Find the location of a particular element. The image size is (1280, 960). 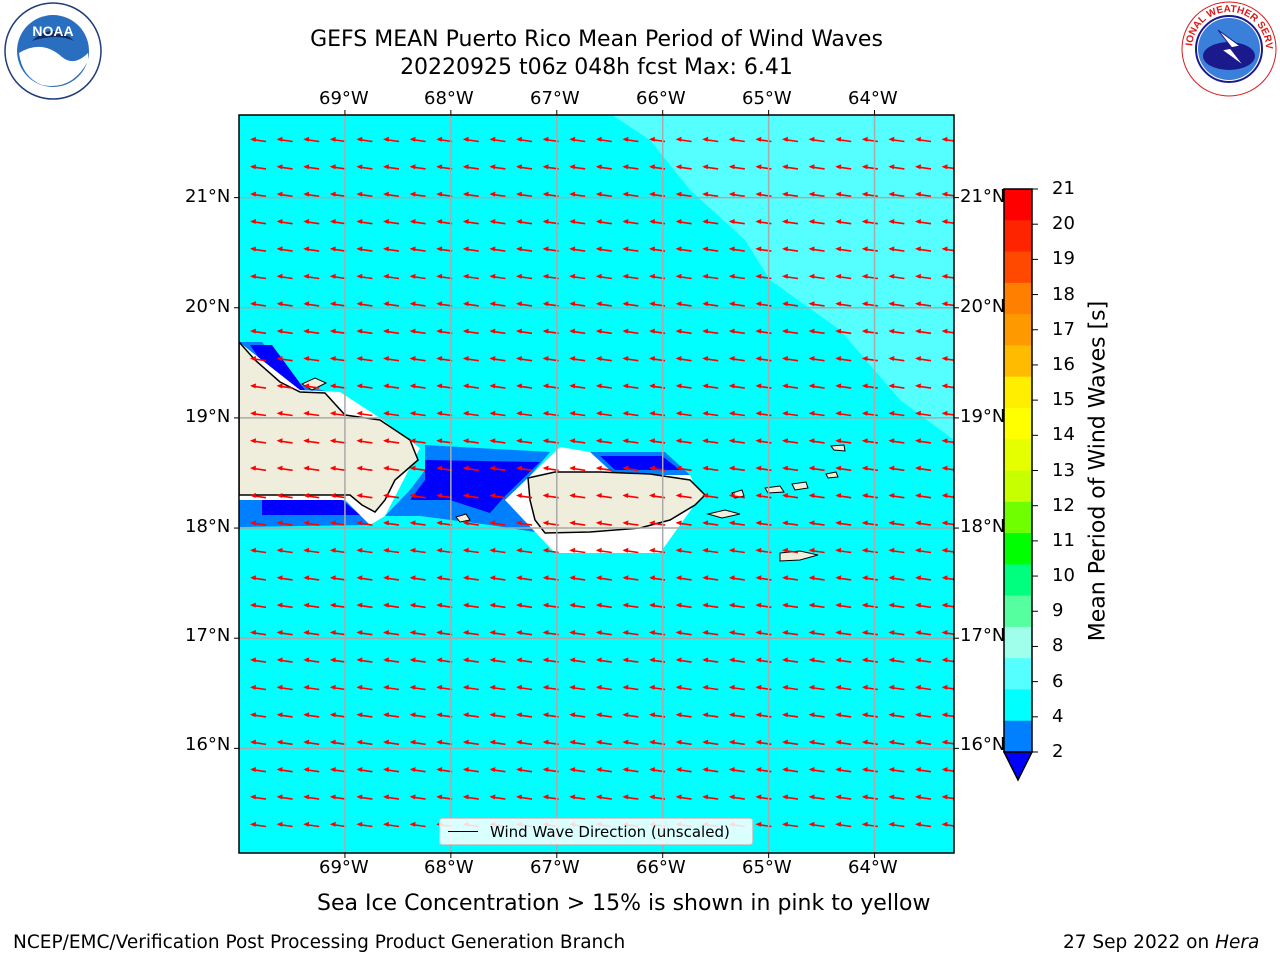

island-tortola is located at coordinates (800, 486).